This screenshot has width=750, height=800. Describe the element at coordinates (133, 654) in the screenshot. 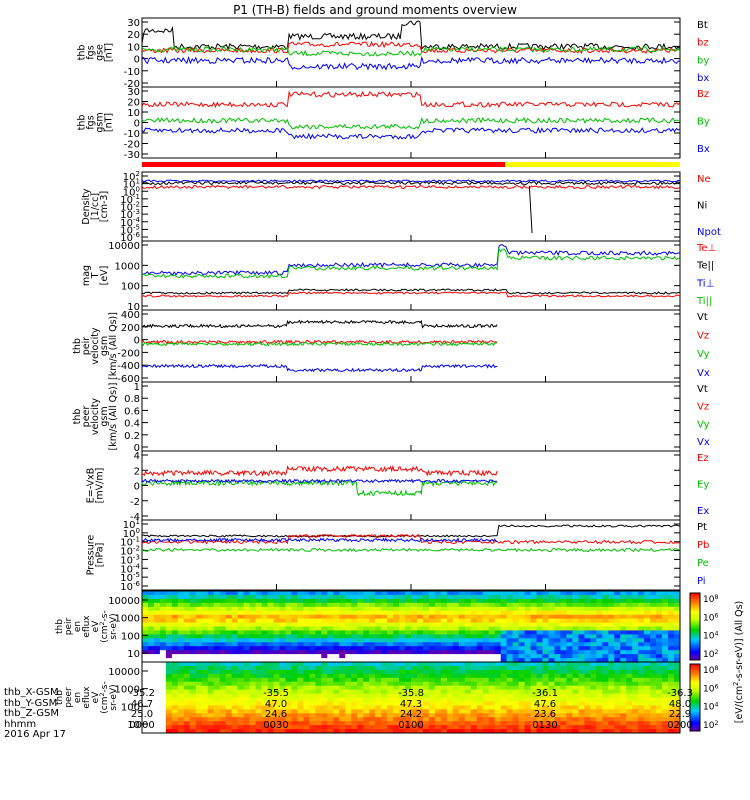

I see `ytick-label-peir_spec: 10` at that location.